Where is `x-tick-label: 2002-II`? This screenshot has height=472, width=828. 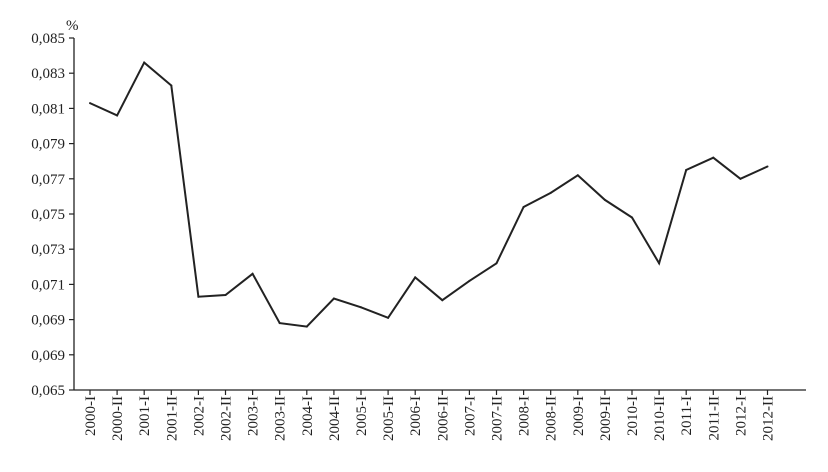
x-tick-label: 2002-II is located at coordinates (227, 418).